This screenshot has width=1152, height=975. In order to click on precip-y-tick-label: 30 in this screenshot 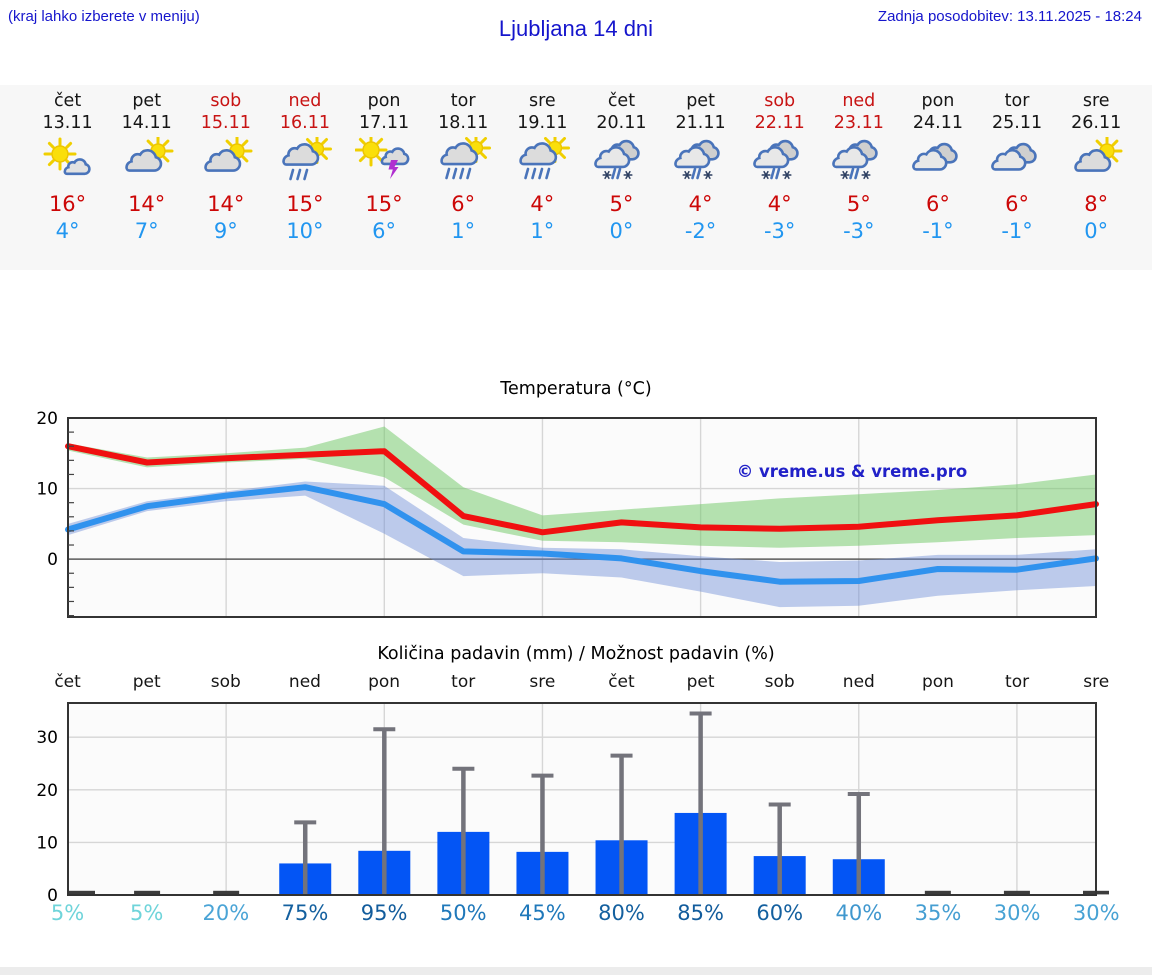, I will do `click(47, 738)`.